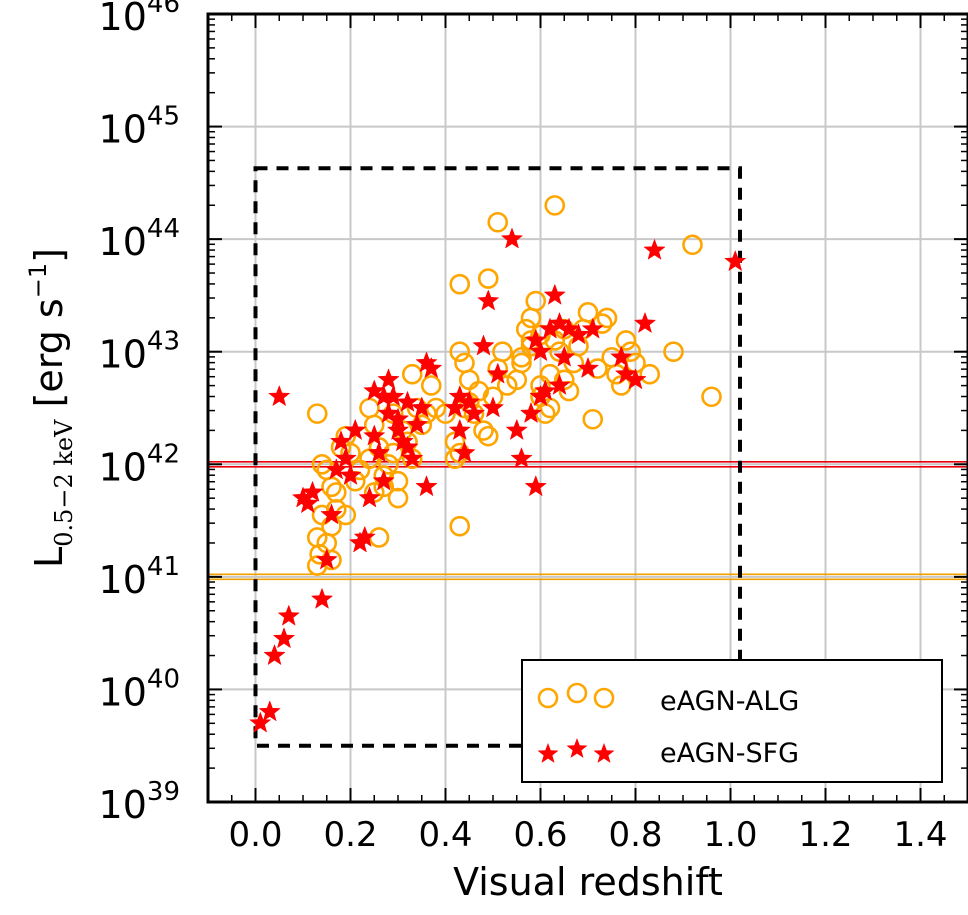 The width and height of the screenshot is (968, 915). What do you see at coordinates (139, 802) in the screenshot?
I see `y-tick-label: 1039` at bounding box center [139, 802].